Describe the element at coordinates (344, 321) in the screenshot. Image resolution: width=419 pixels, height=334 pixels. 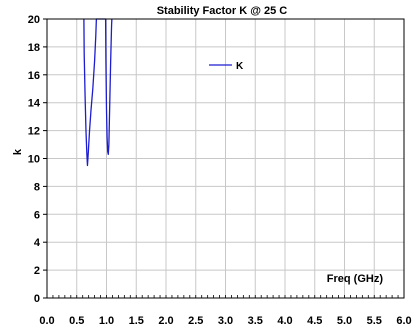
I see `x-tick-label: 5.0` at that location.